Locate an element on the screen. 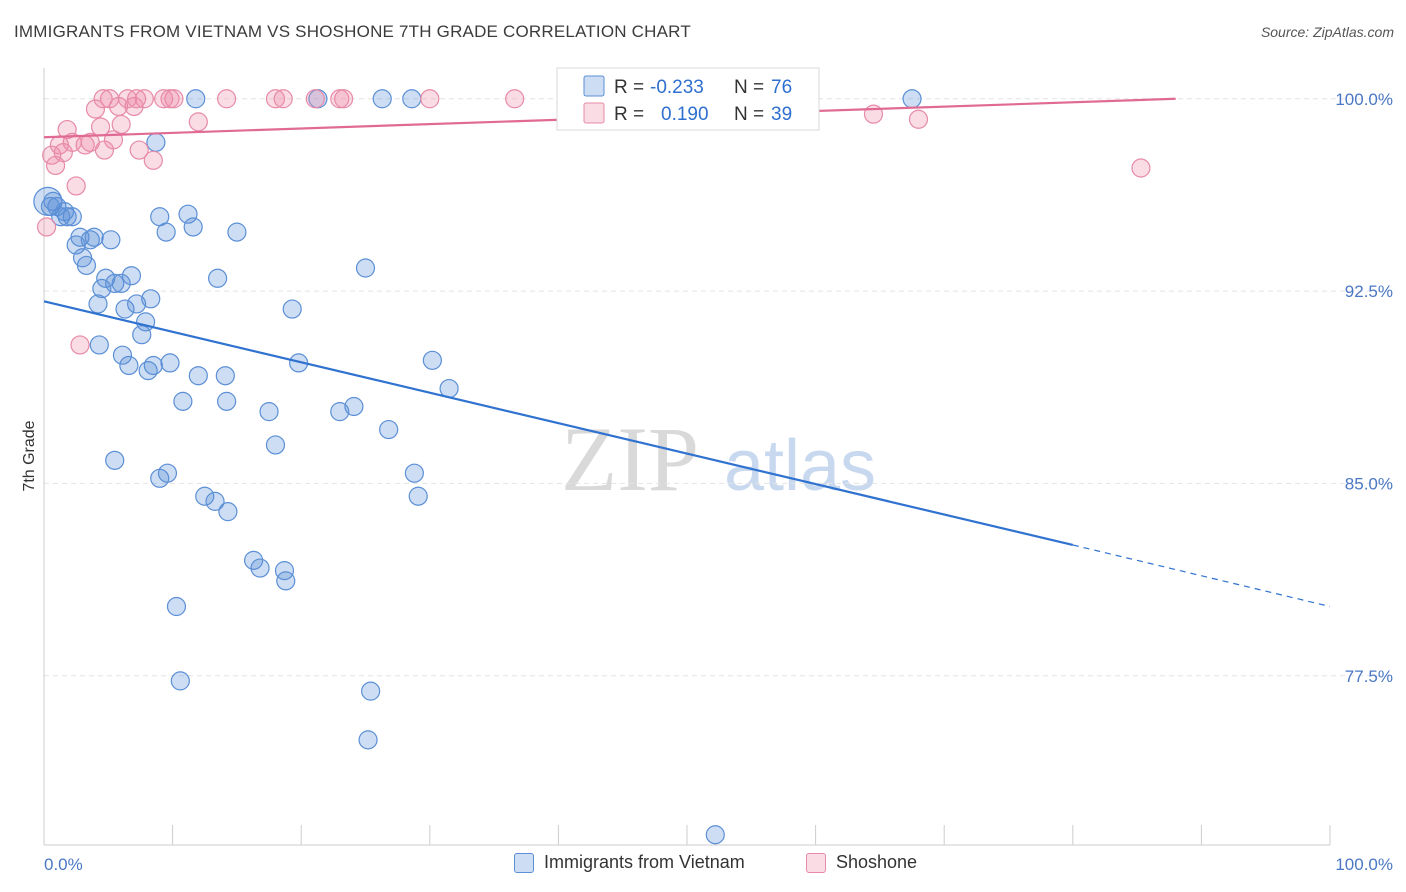 The image size is (1406, 892). legend-swatch-pink is located at coordinates (816, 862).